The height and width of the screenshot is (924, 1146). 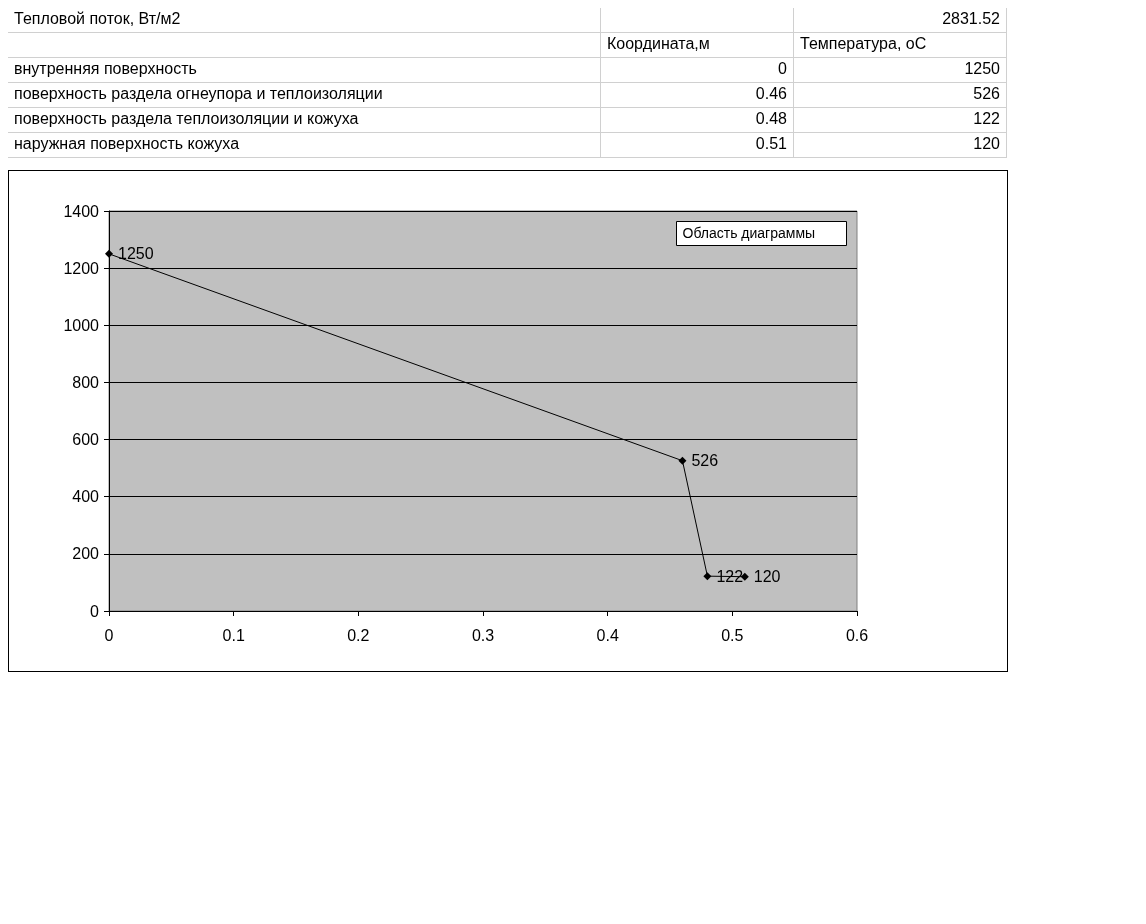 What do you see at coordinates (304, 20) in the screenshot?
I see `text: Тепловой поток, Вт/м2` at bounding box center [304, 20].